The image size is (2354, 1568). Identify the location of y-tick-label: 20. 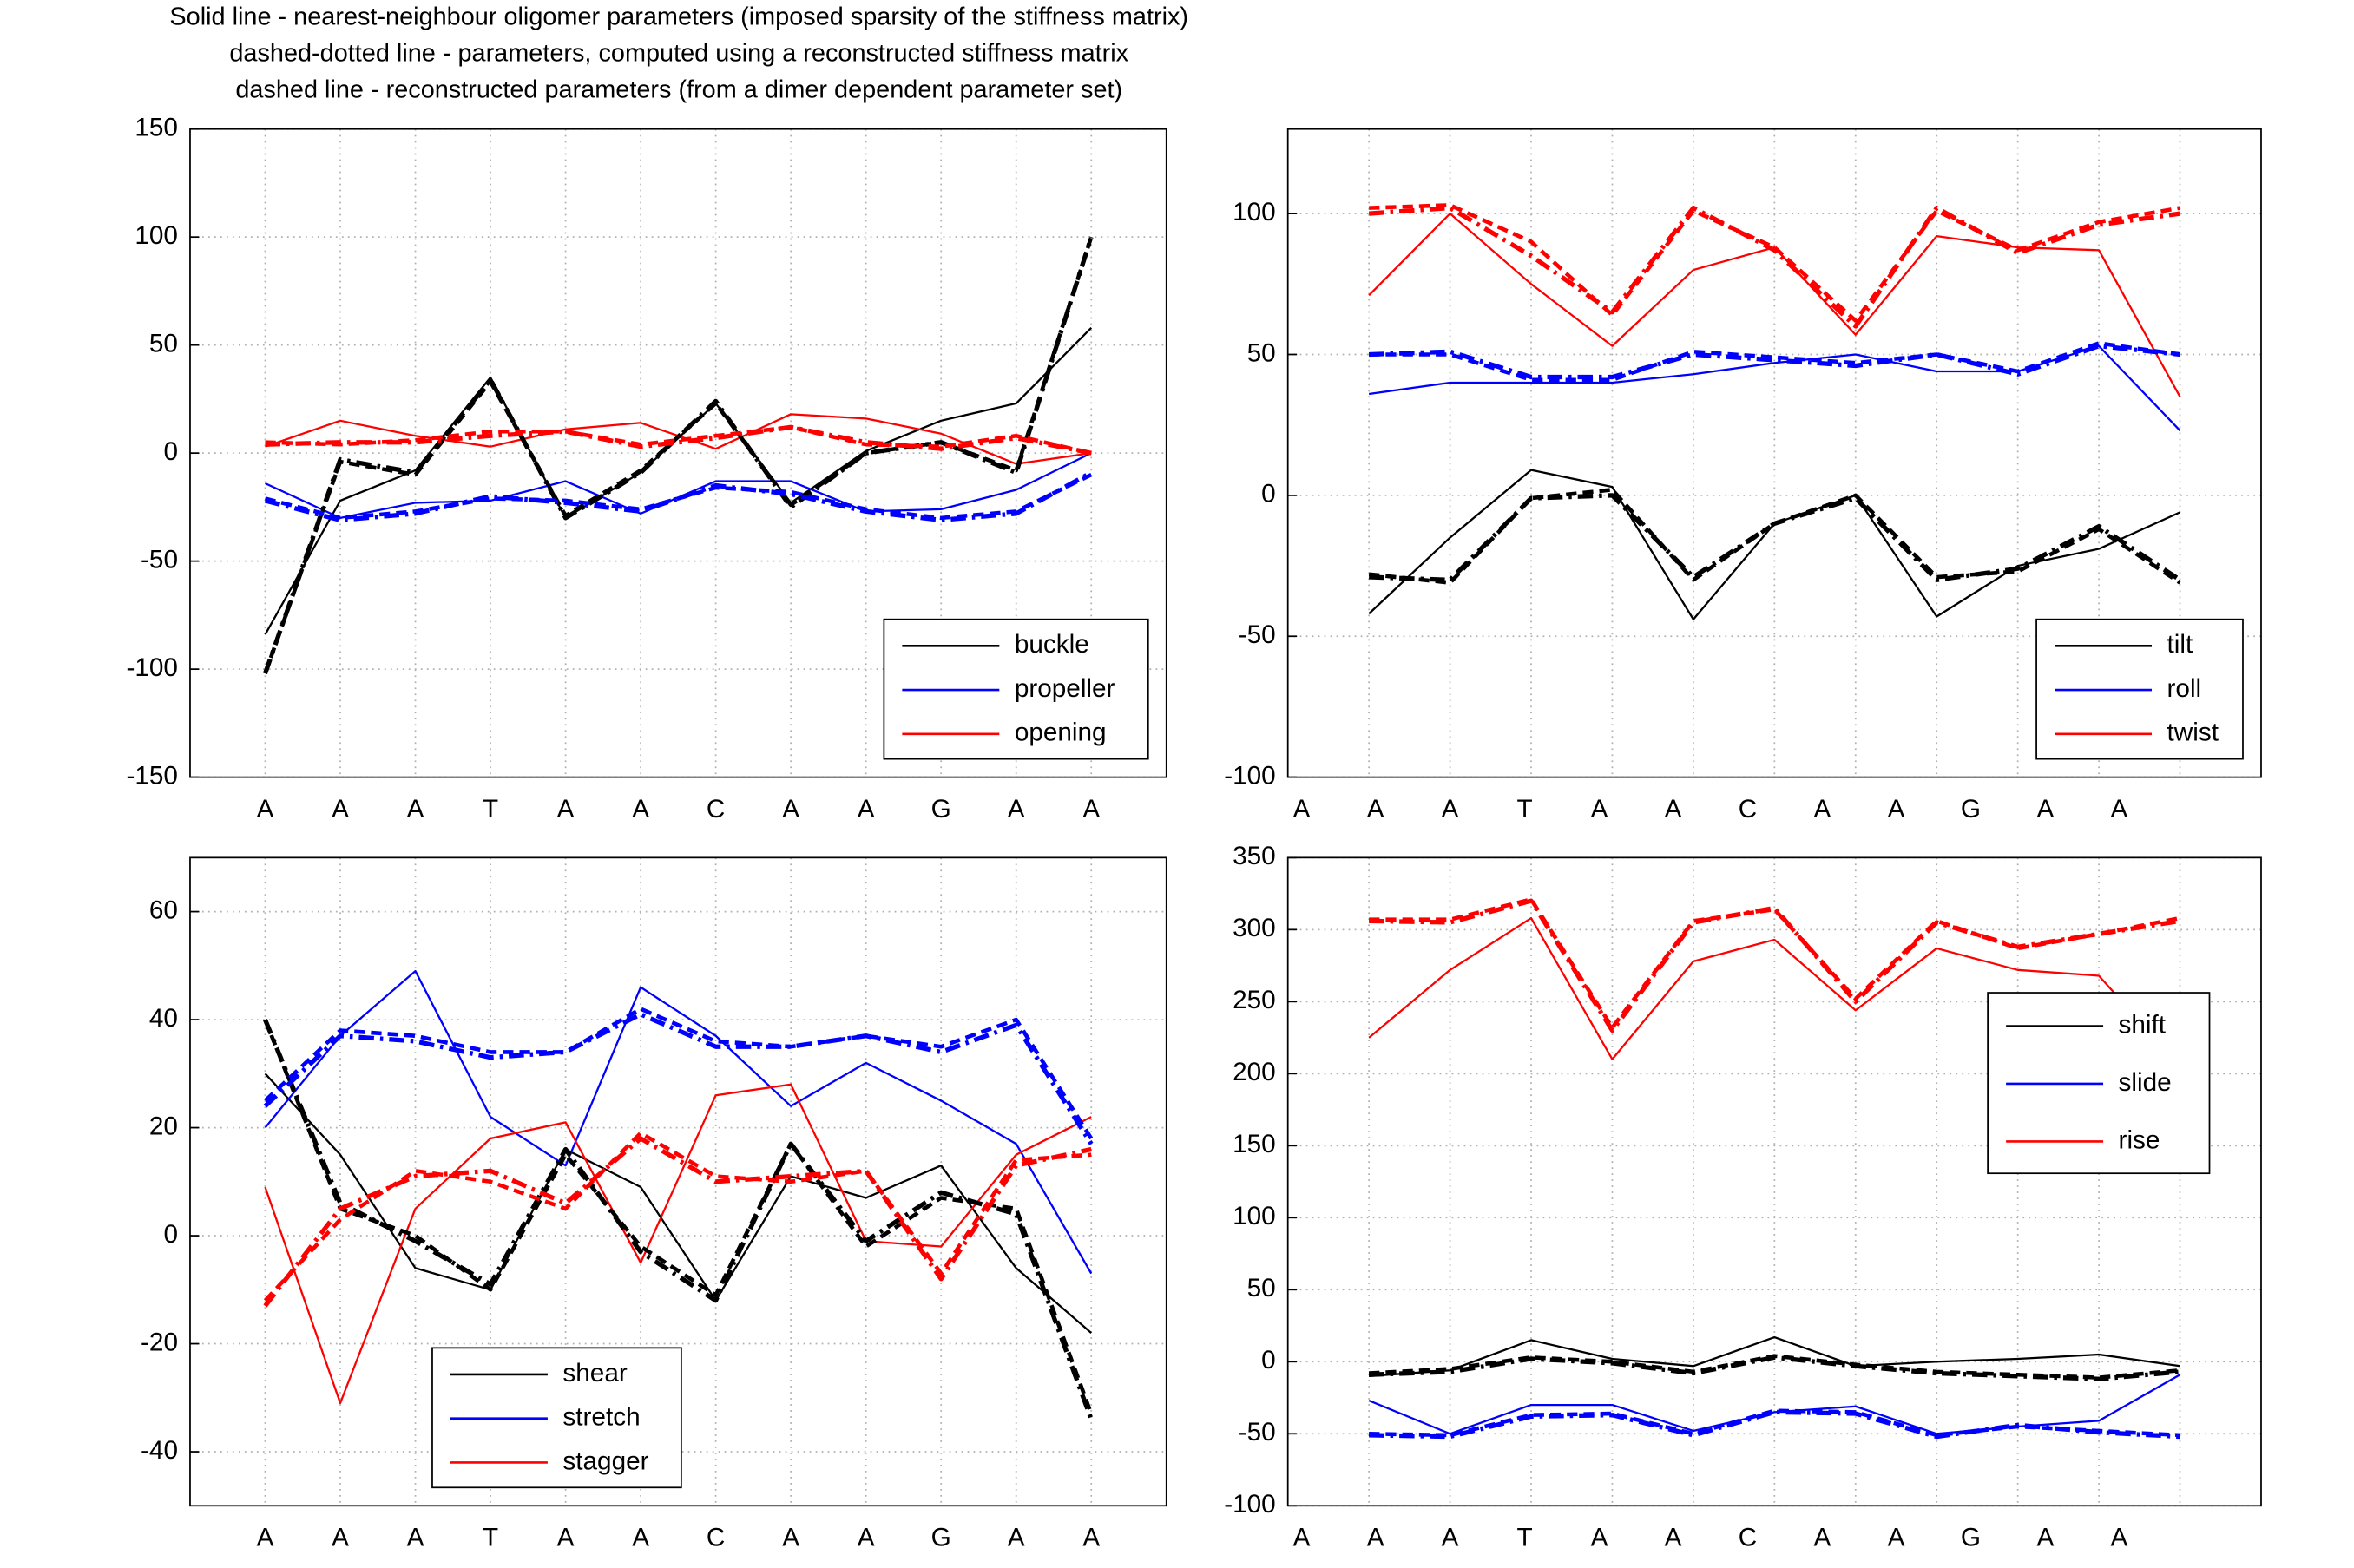
(163, 1126).